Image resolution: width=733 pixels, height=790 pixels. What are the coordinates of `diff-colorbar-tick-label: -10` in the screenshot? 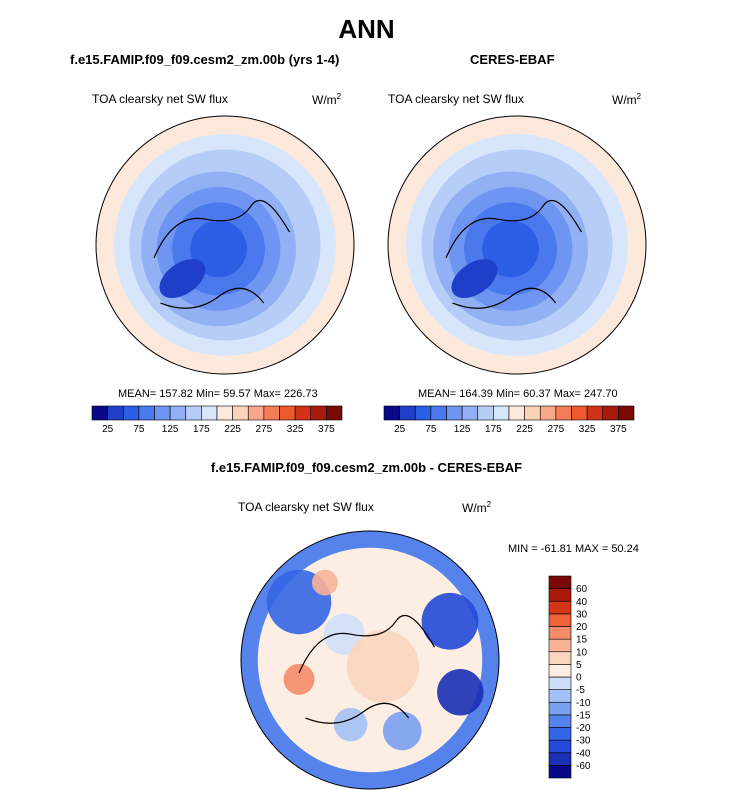 It's located at (583, 703).